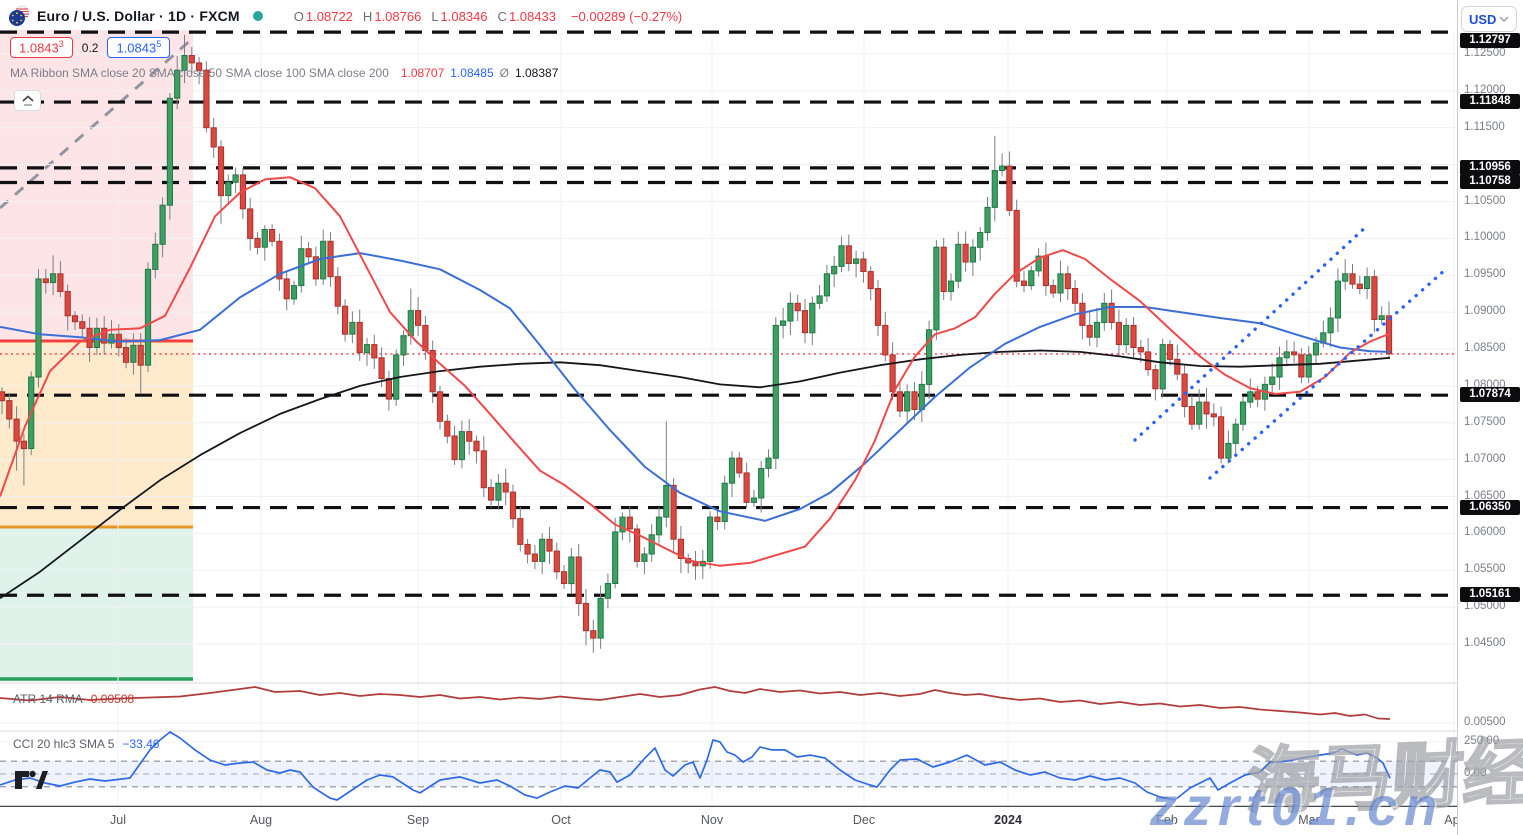 The image size is (1523, 835). I want to click on low-value: 1.08346, so click(464, 16).